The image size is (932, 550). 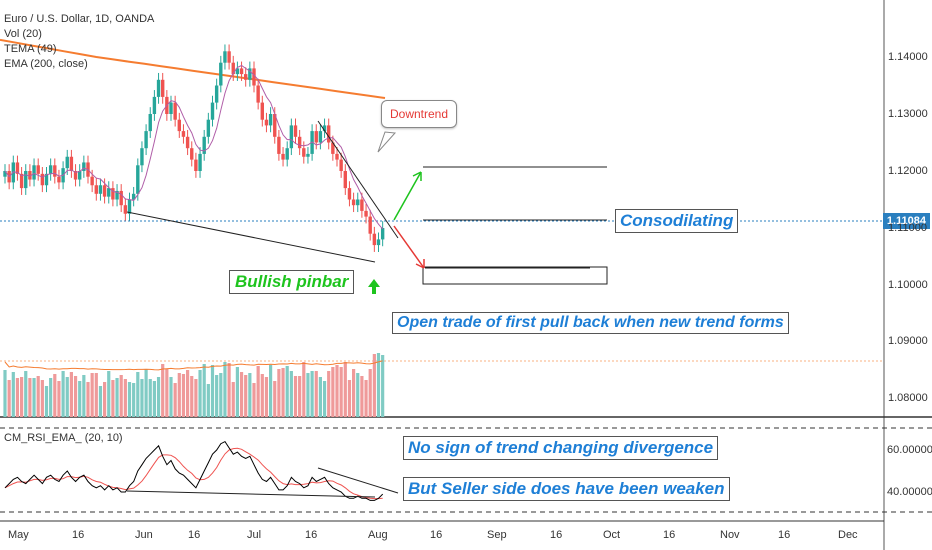 I want to click on consolidating-callout: Consodilating, so click(x=677, y=221).